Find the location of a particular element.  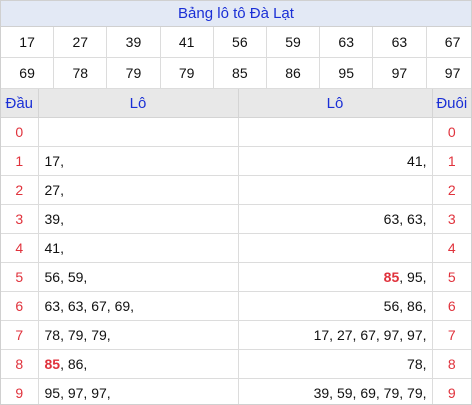

loto-row: 4 41, 4 is located at coordinates (236, 248).